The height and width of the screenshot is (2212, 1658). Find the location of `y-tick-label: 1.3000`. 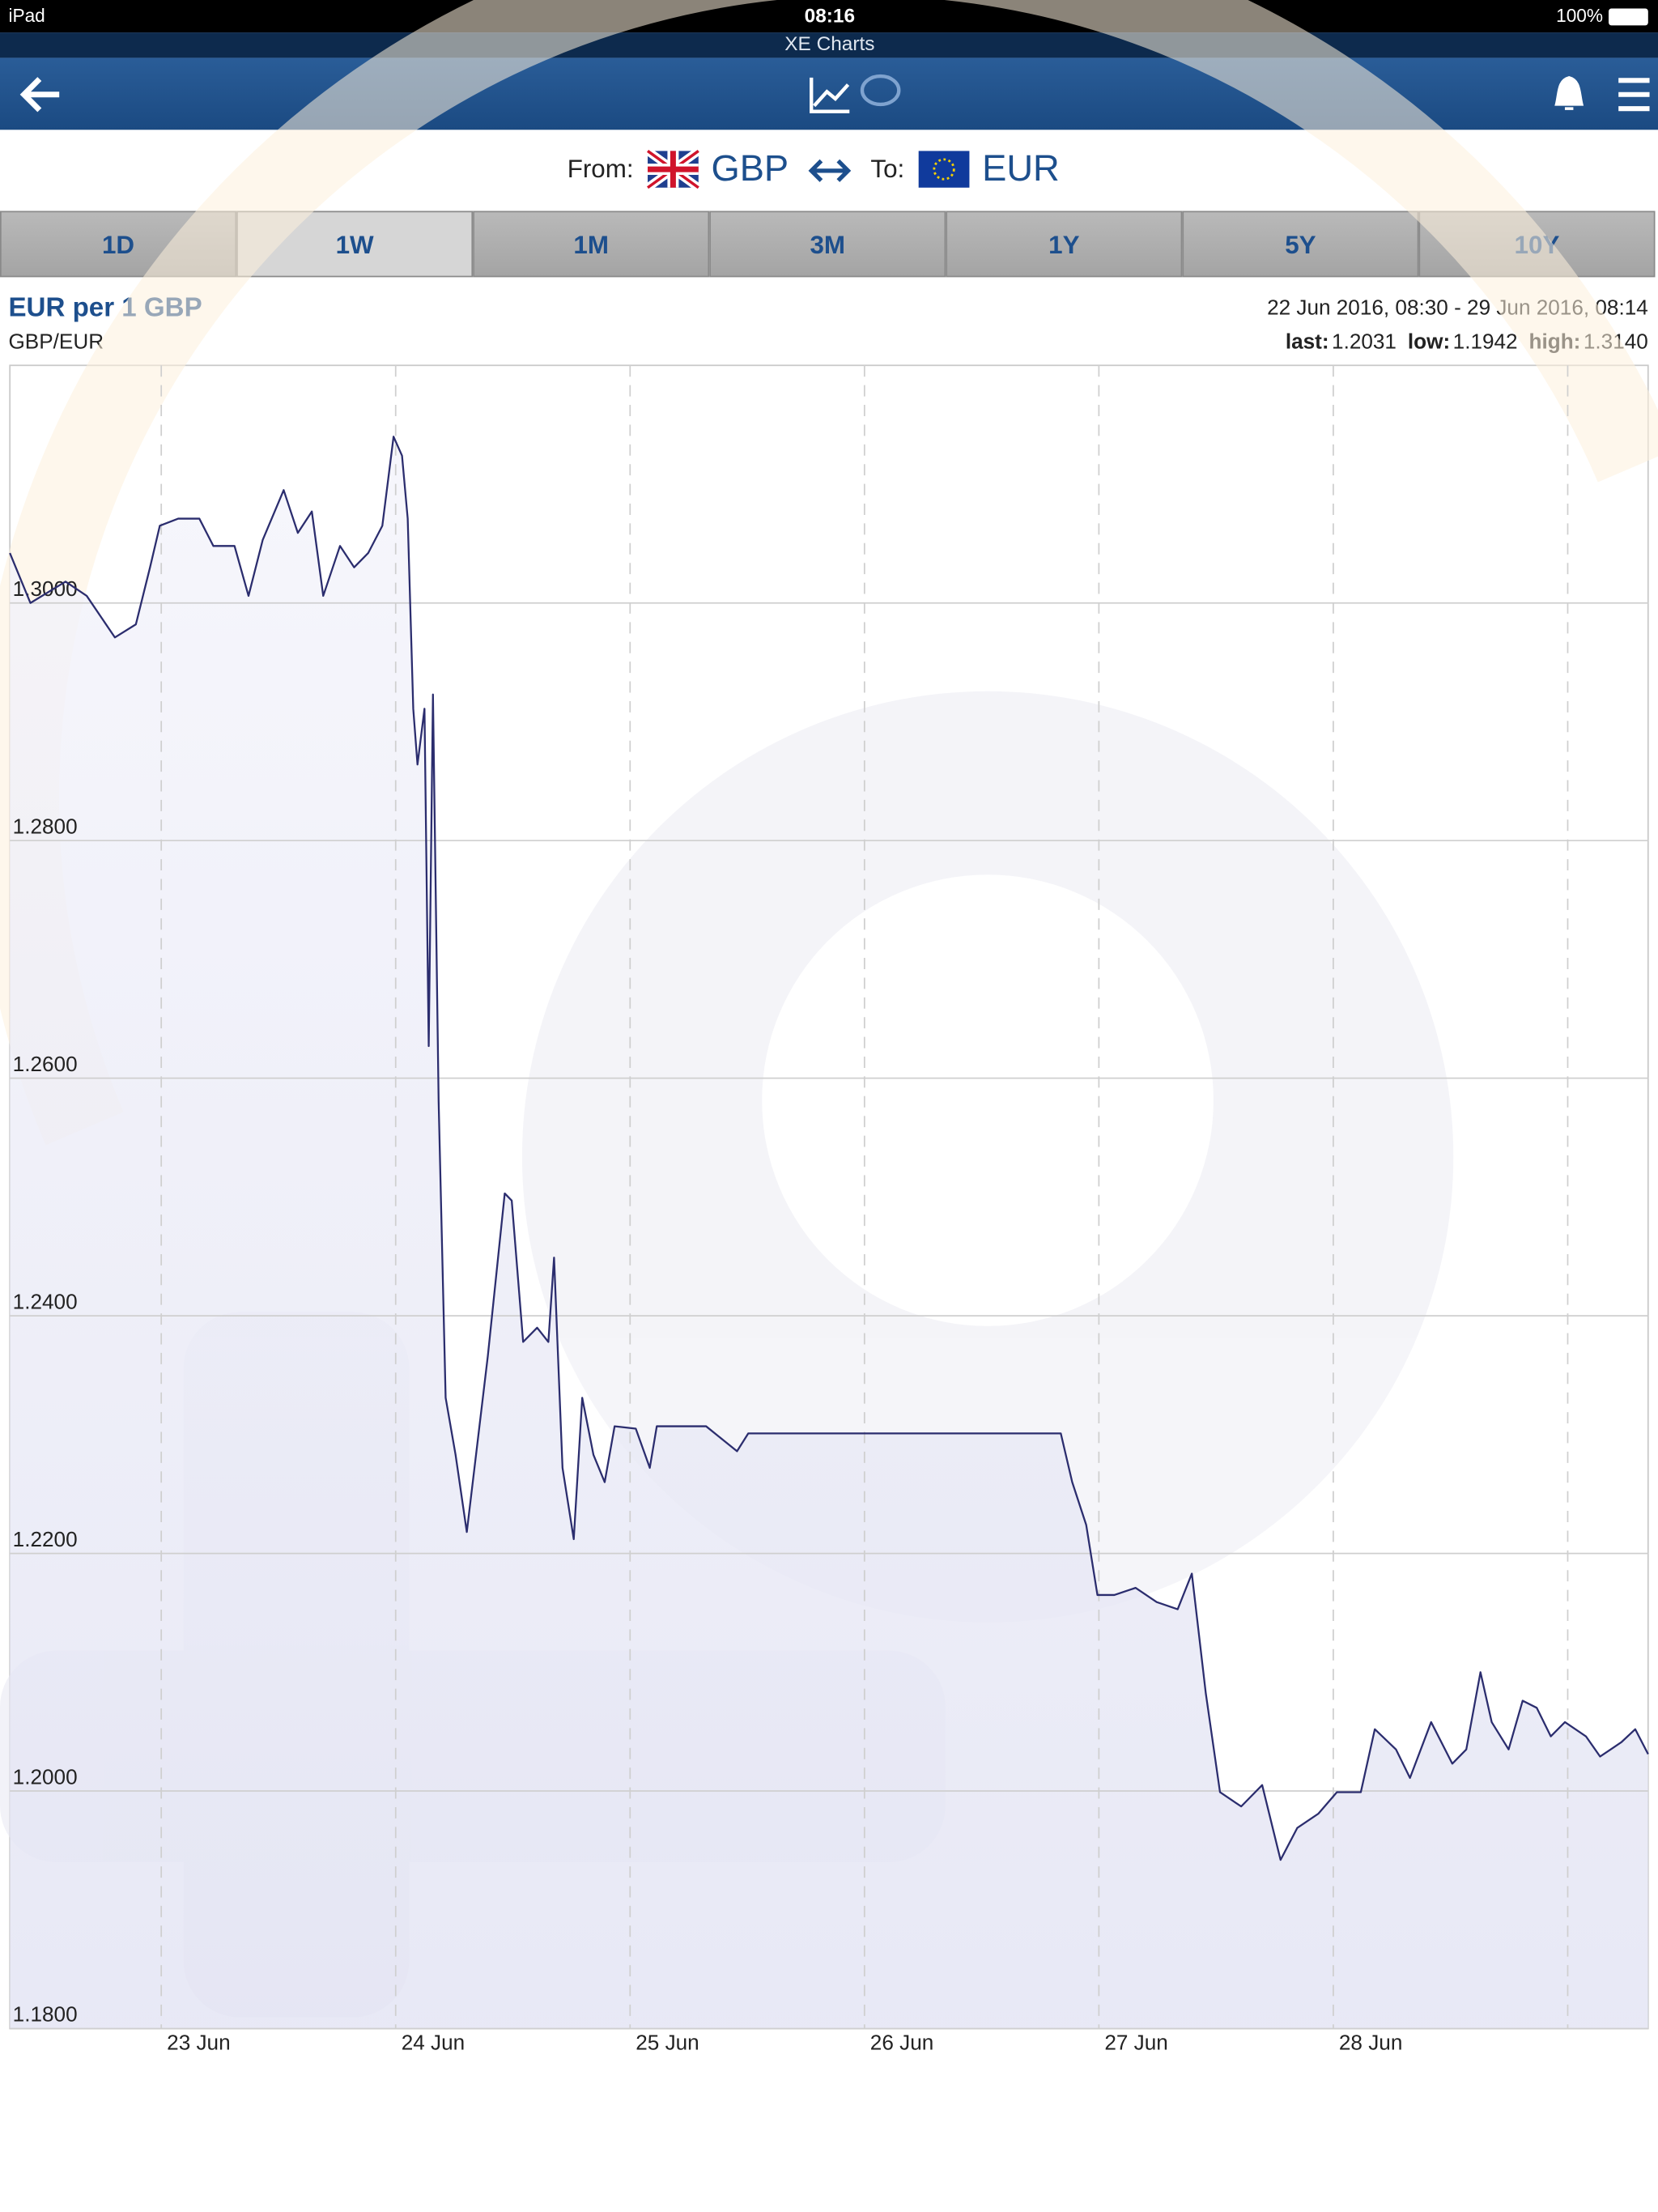

y-tick-label: 1.3000 is located at coordinates (45, 589).